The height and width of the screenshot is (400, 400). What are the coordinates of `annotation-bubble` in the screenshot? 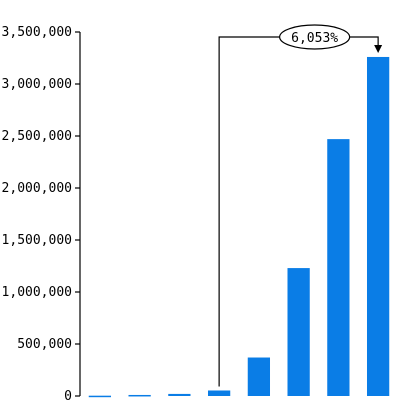 It's located at (315, 37).